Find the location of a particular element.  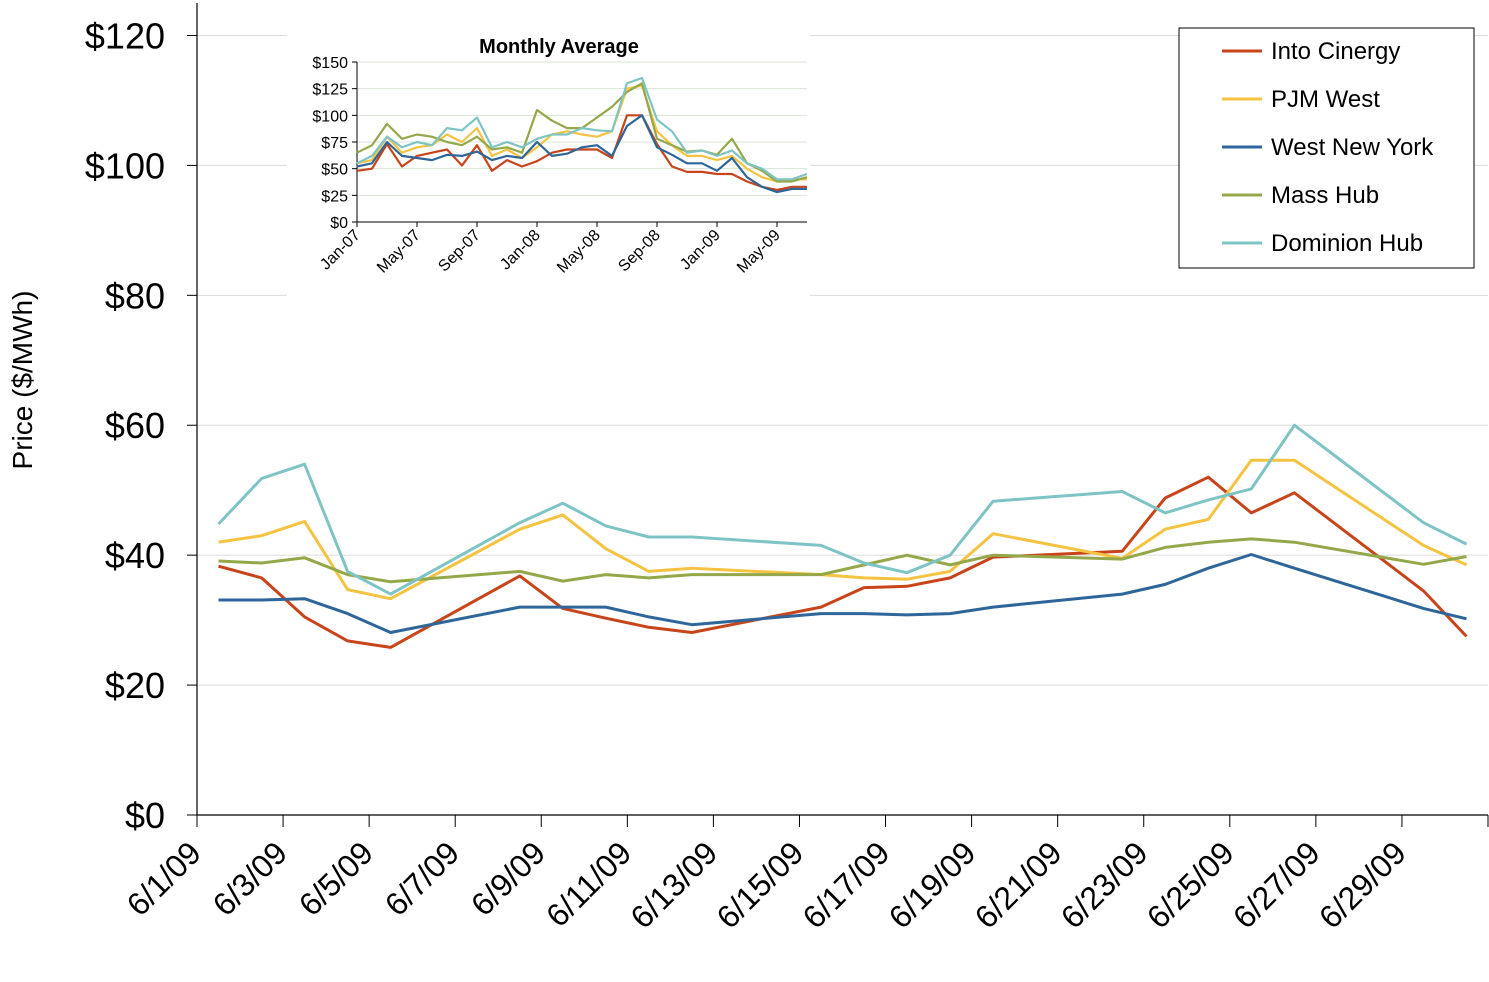

x-tick-label: 6/25/09 is located at coordinates (1190, 884).